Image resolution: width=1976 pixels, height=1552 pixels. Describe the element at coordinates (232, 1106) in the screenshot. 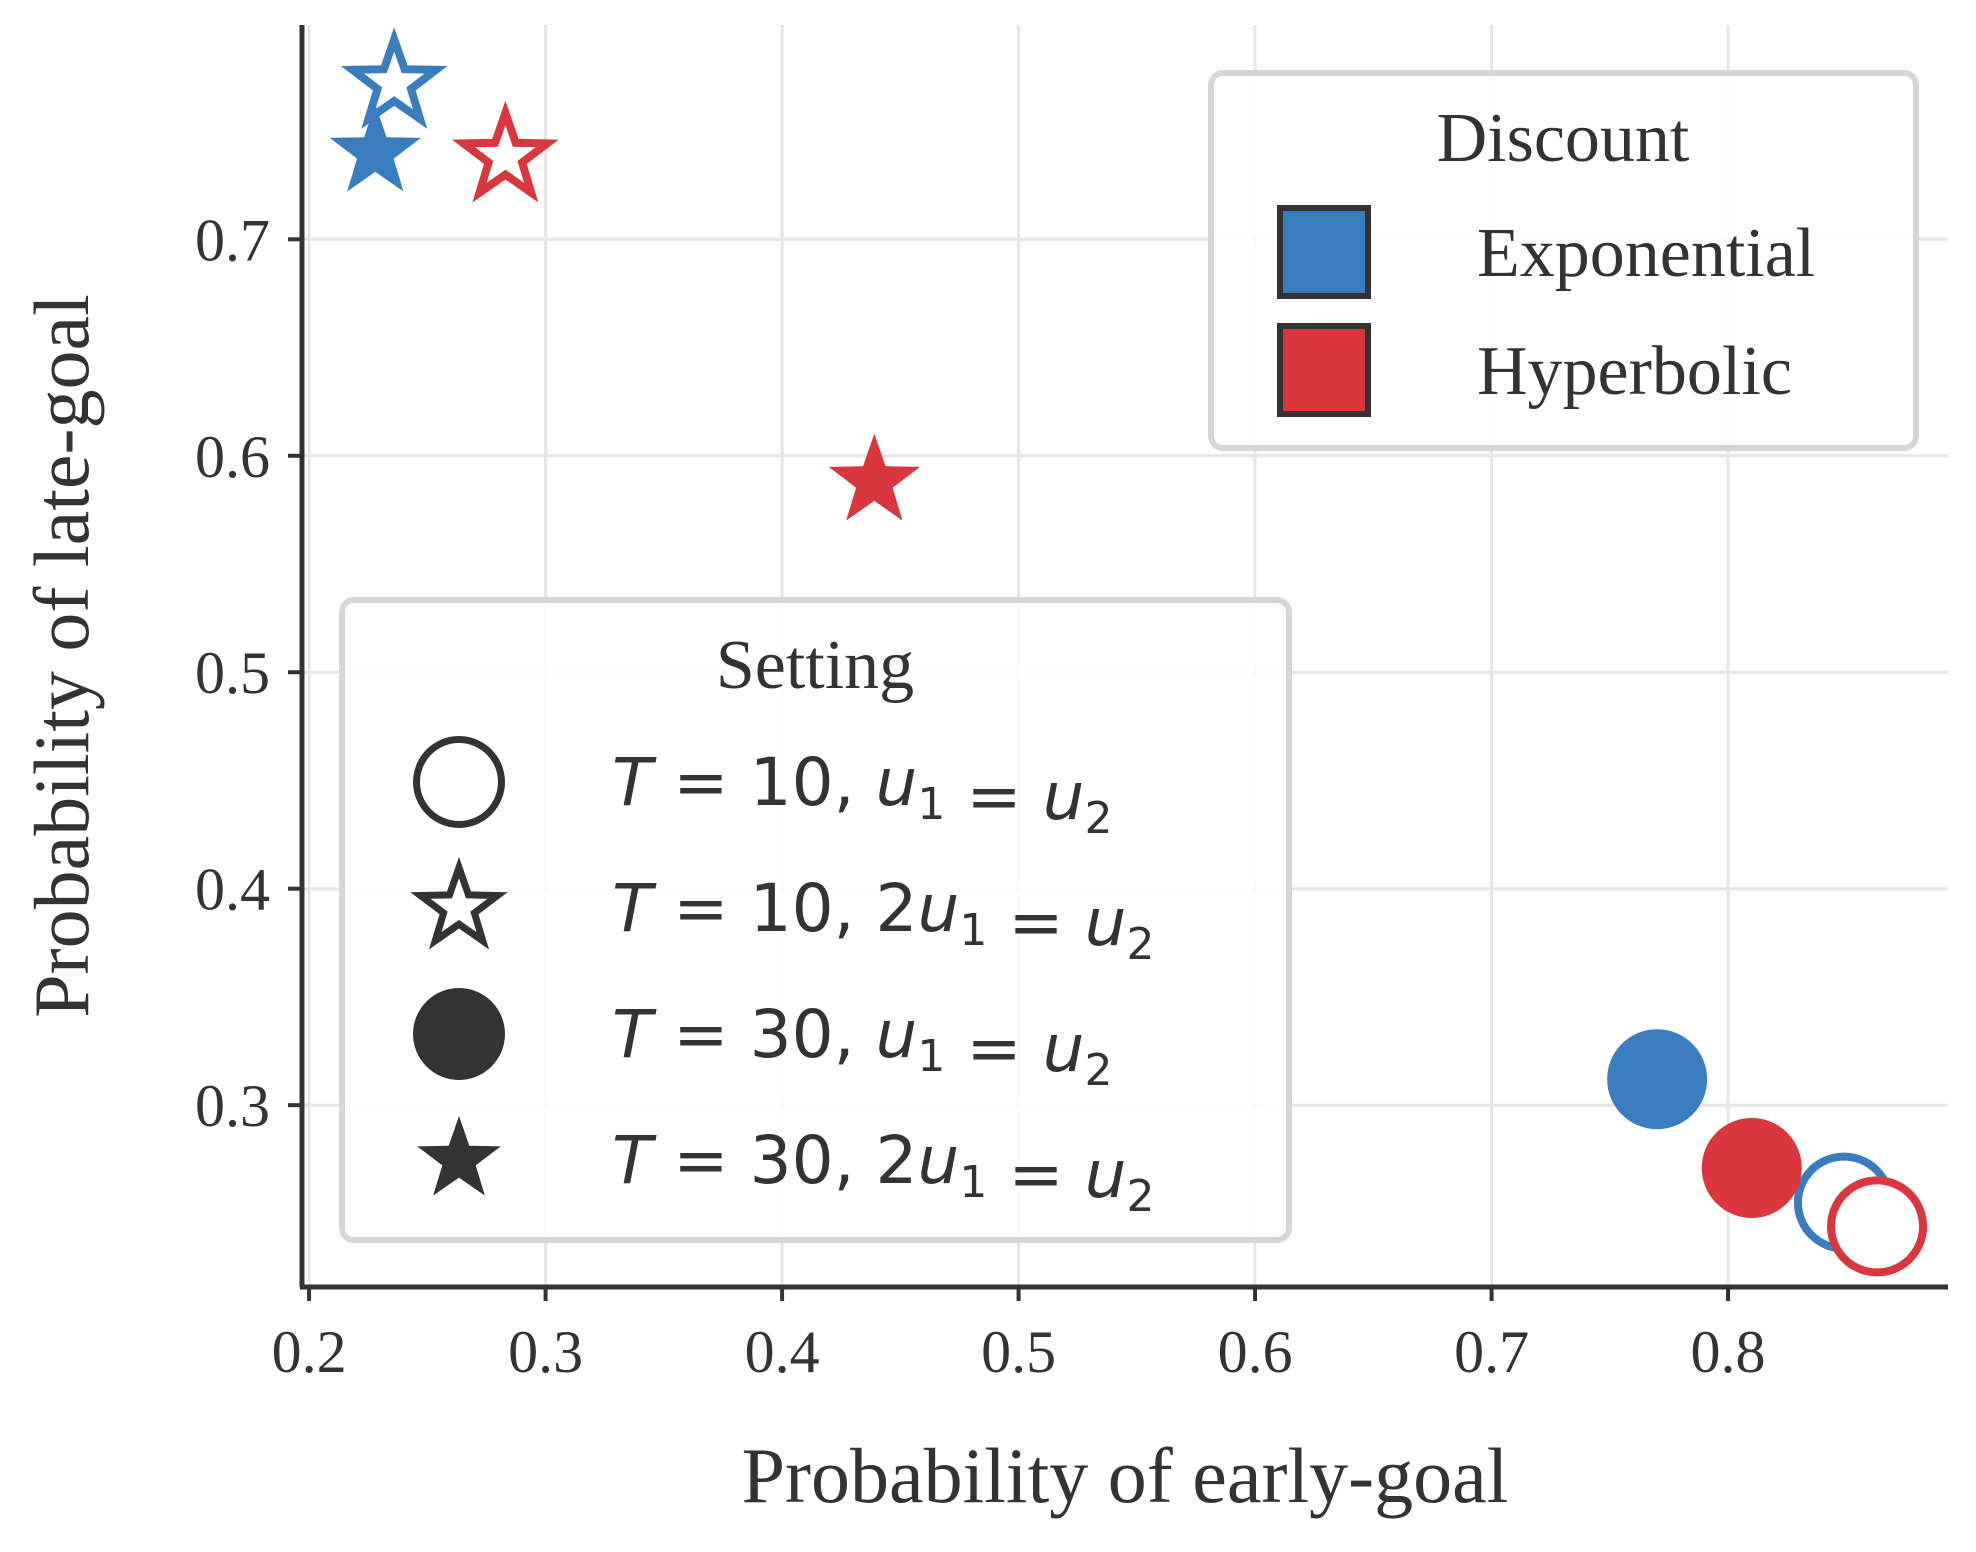

I see `y-tick-label: 0.3` at that location.